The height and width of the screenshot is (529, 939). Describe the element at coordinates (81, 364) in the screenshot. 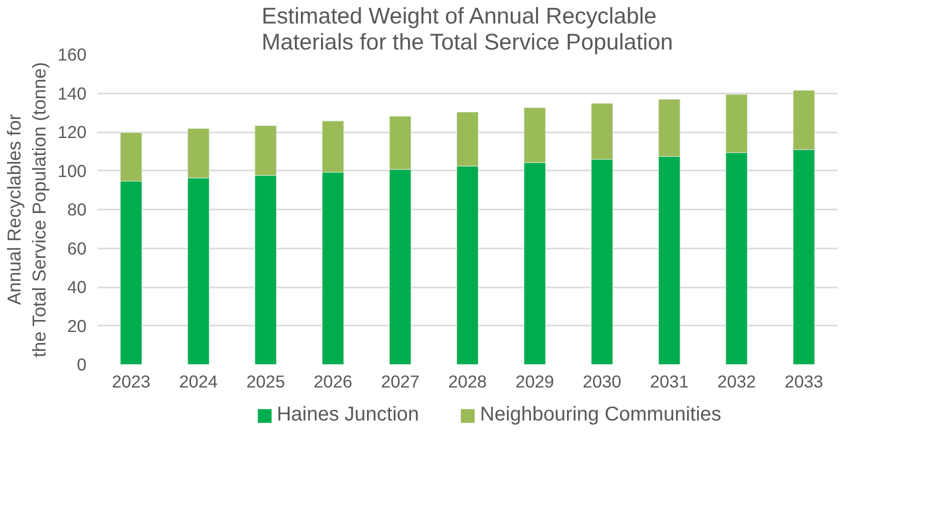

I see `y-tick-label: 0` at that location.